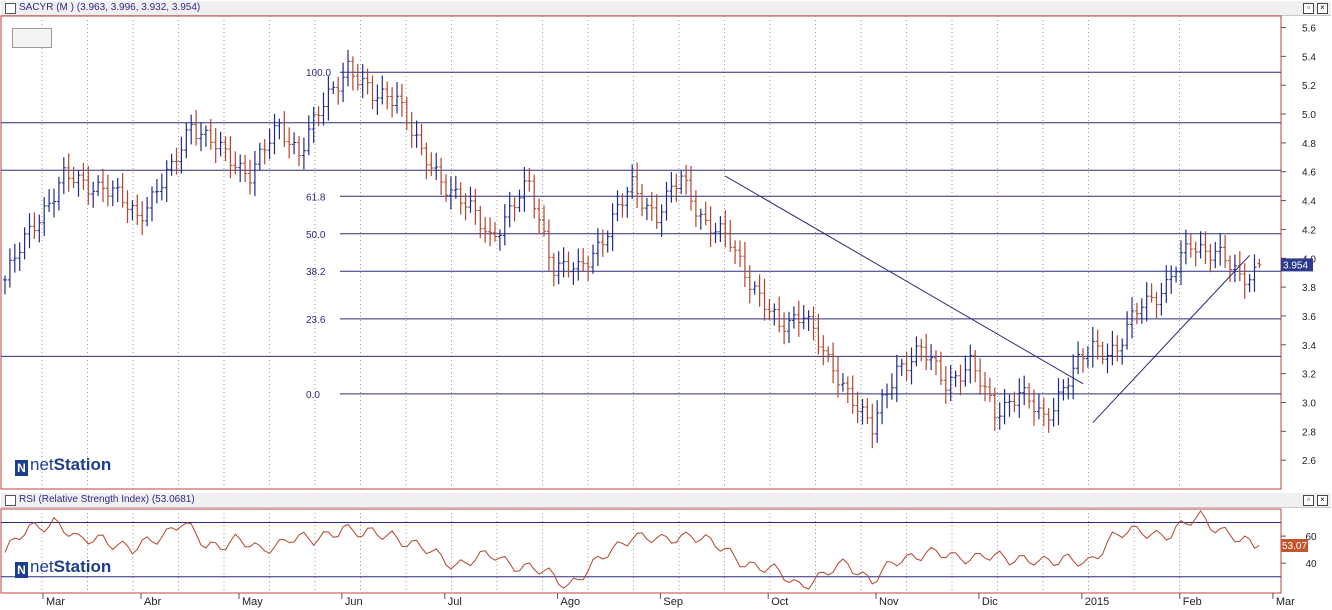 The height and width of the screenshot is (610, 1332). Describe the element at coordinates (673, 602) in the screenshot. I see `x-tick-label: Sep` at that location.